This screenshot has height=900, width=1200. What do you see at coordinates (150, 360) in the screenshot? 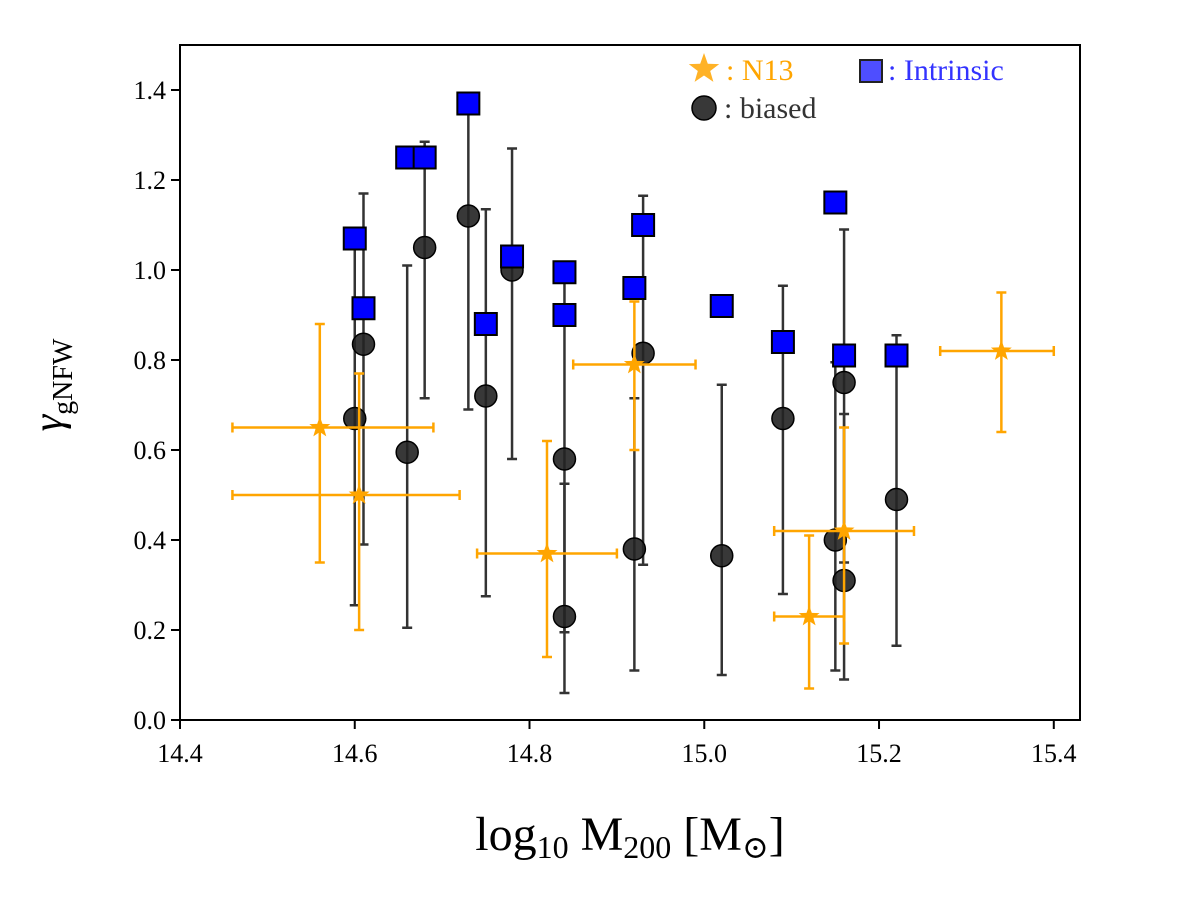
I see `y-tick-label: 0.8` at bounding box center [150, 360].